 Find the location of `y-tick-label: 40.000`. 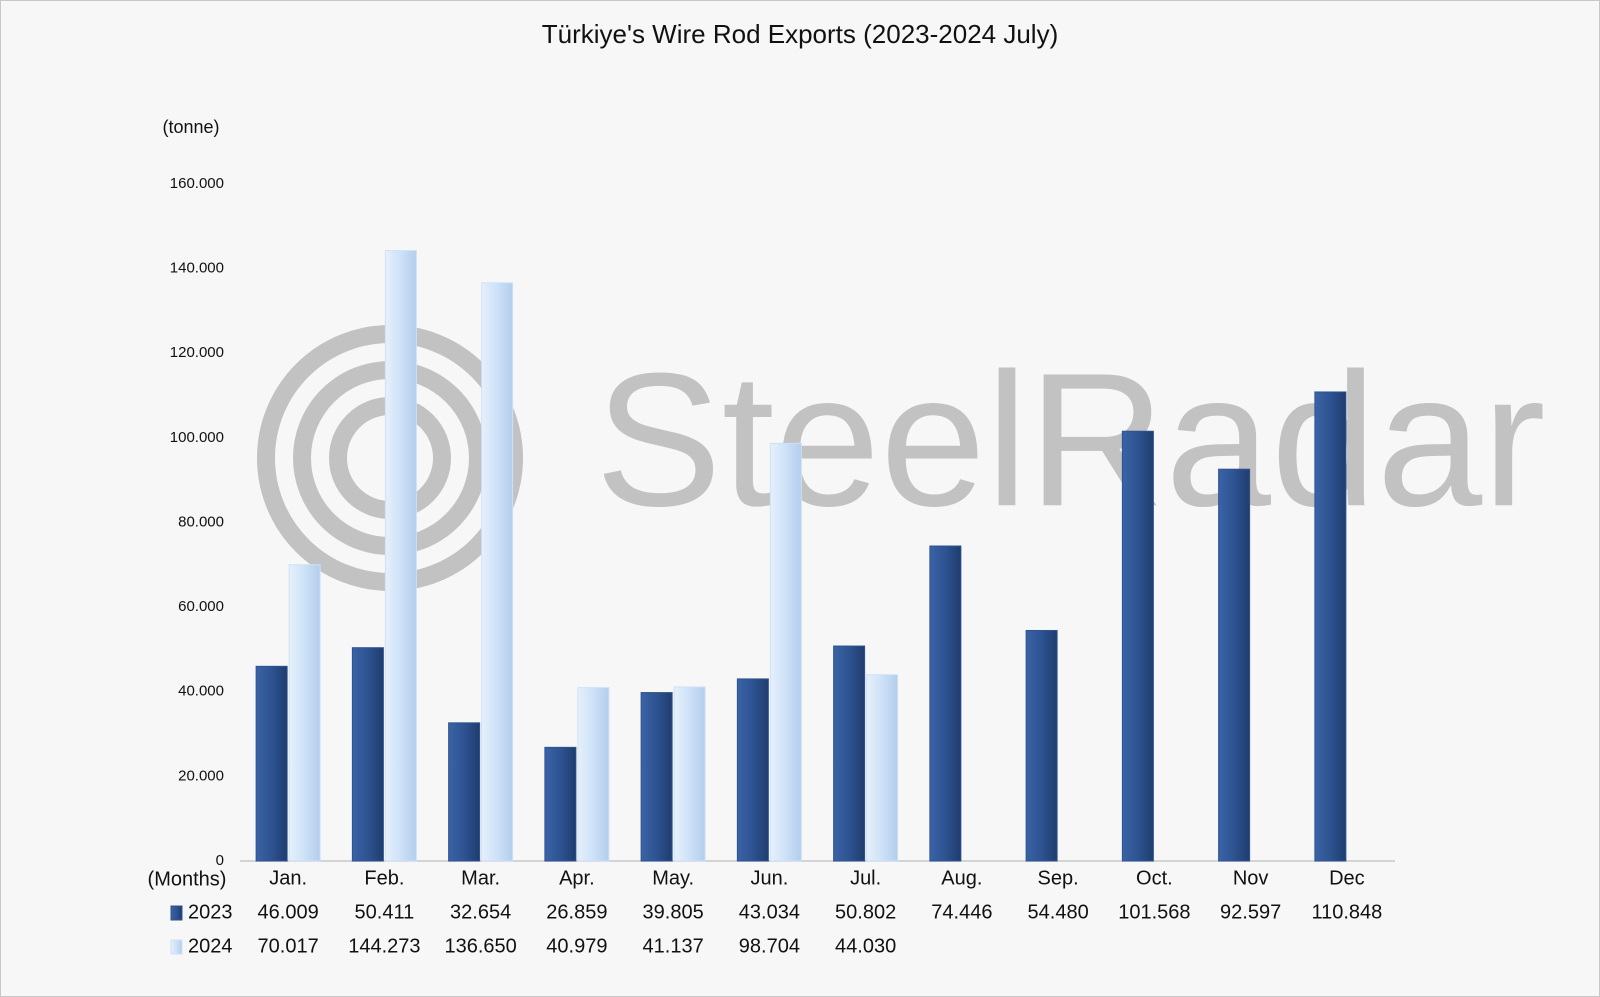

y-tick-label: 40.000 is located at coordinates (201, 691).